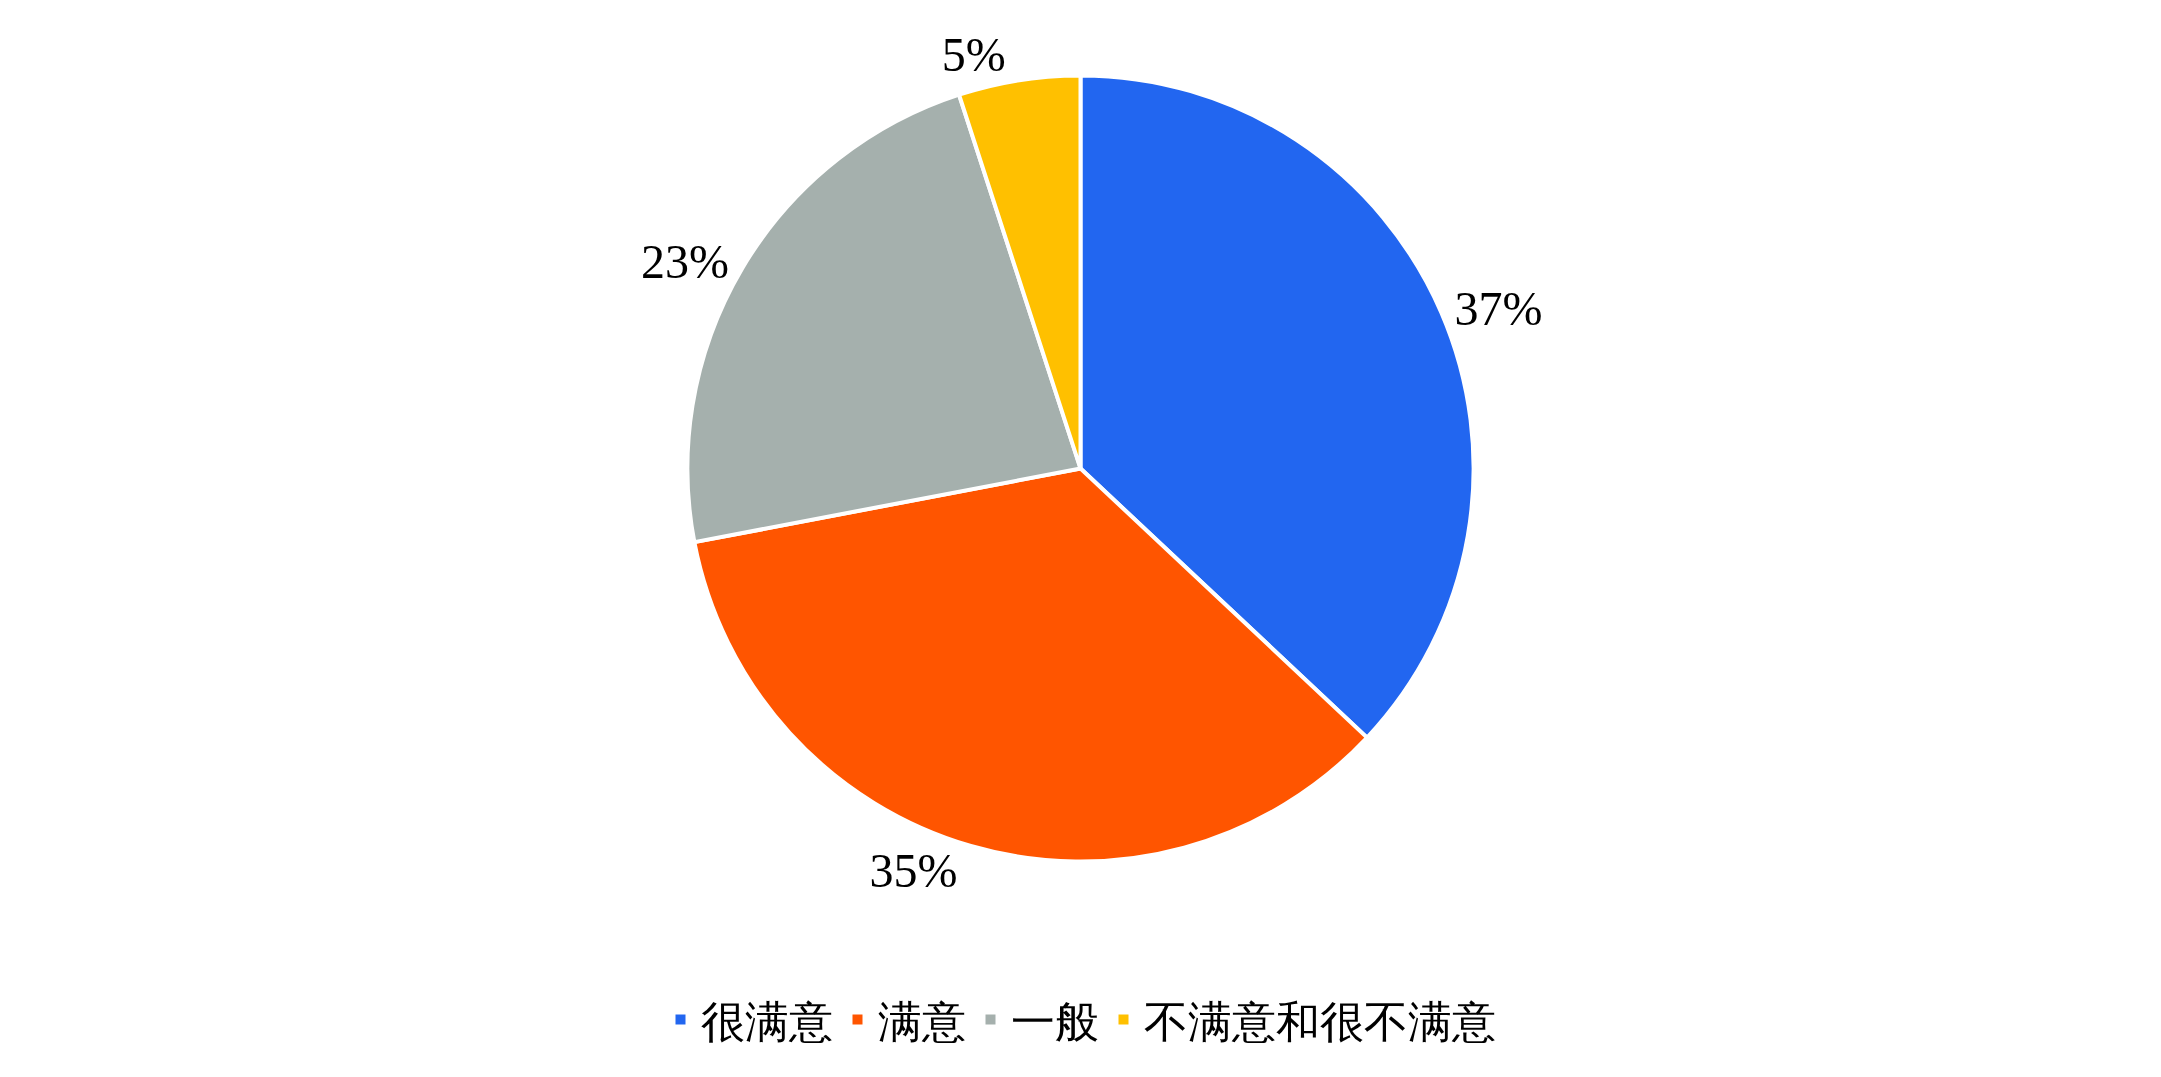 Image resolution: width=2161 pixels, height=1077 pixels. Describe the element at coordinates (766, 1021) in the screenshot. I see `legend-label: 很满意` at that location.